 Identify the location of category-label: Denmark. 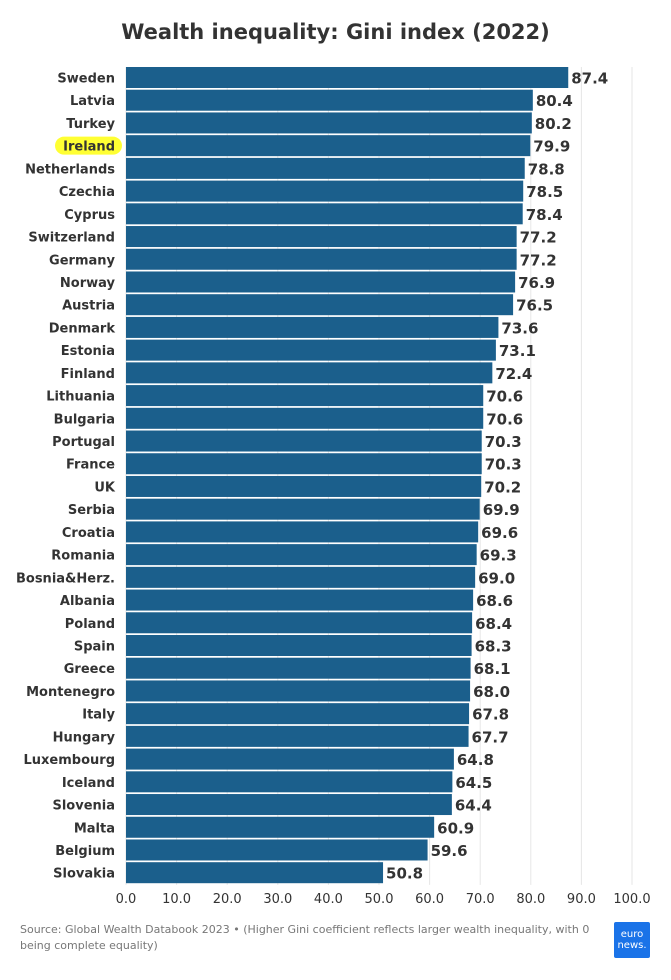
(82, 328).